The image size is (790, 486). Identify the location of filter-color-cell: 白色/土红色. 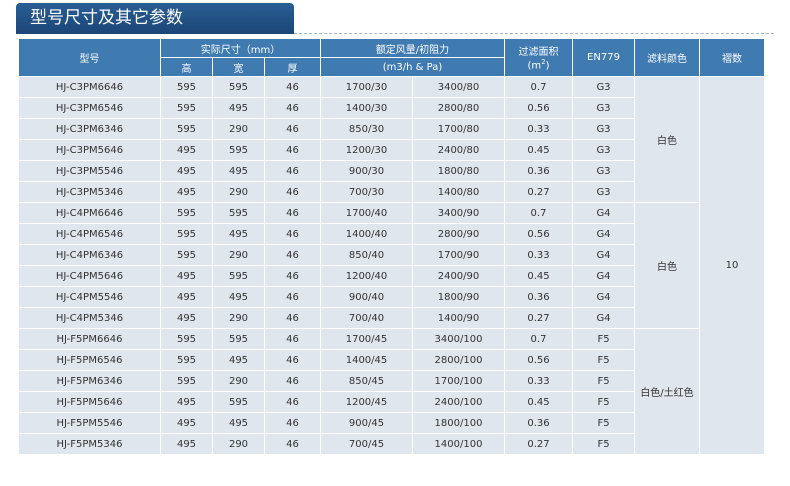
(667, 391).